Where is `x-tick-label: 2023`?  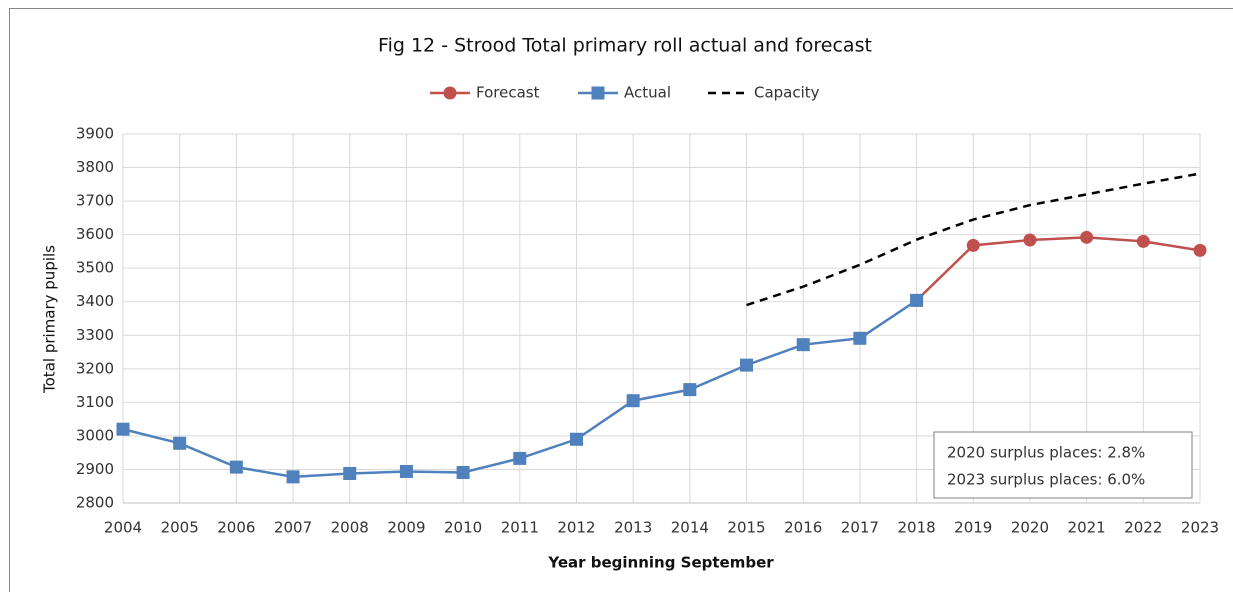 x-tick-label: 2023 is located at coordinates (1200, 528).